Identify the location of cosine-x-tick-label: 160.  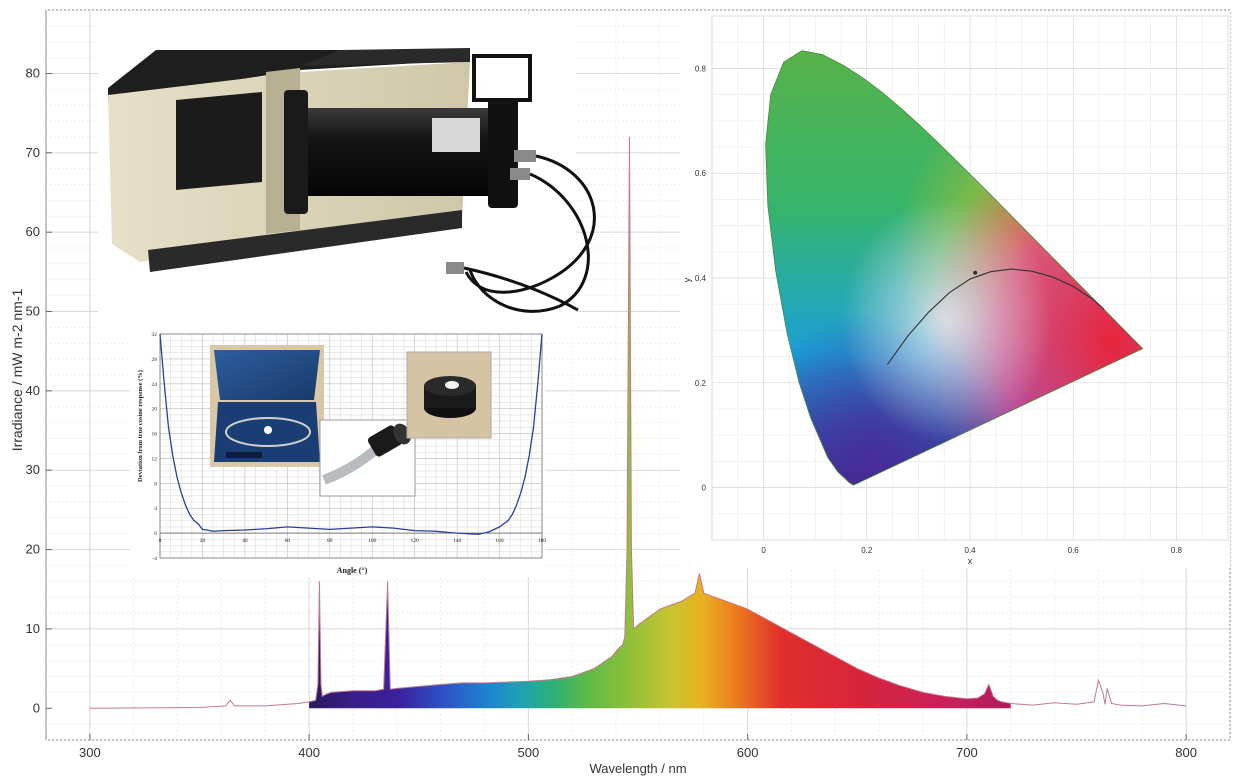
(499, 541).